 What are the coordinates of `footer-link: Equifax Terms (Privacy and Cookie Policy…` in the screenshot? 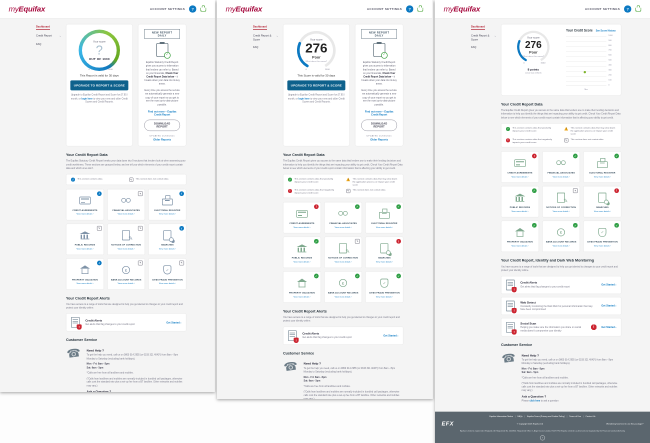 It's located at (548, 417).